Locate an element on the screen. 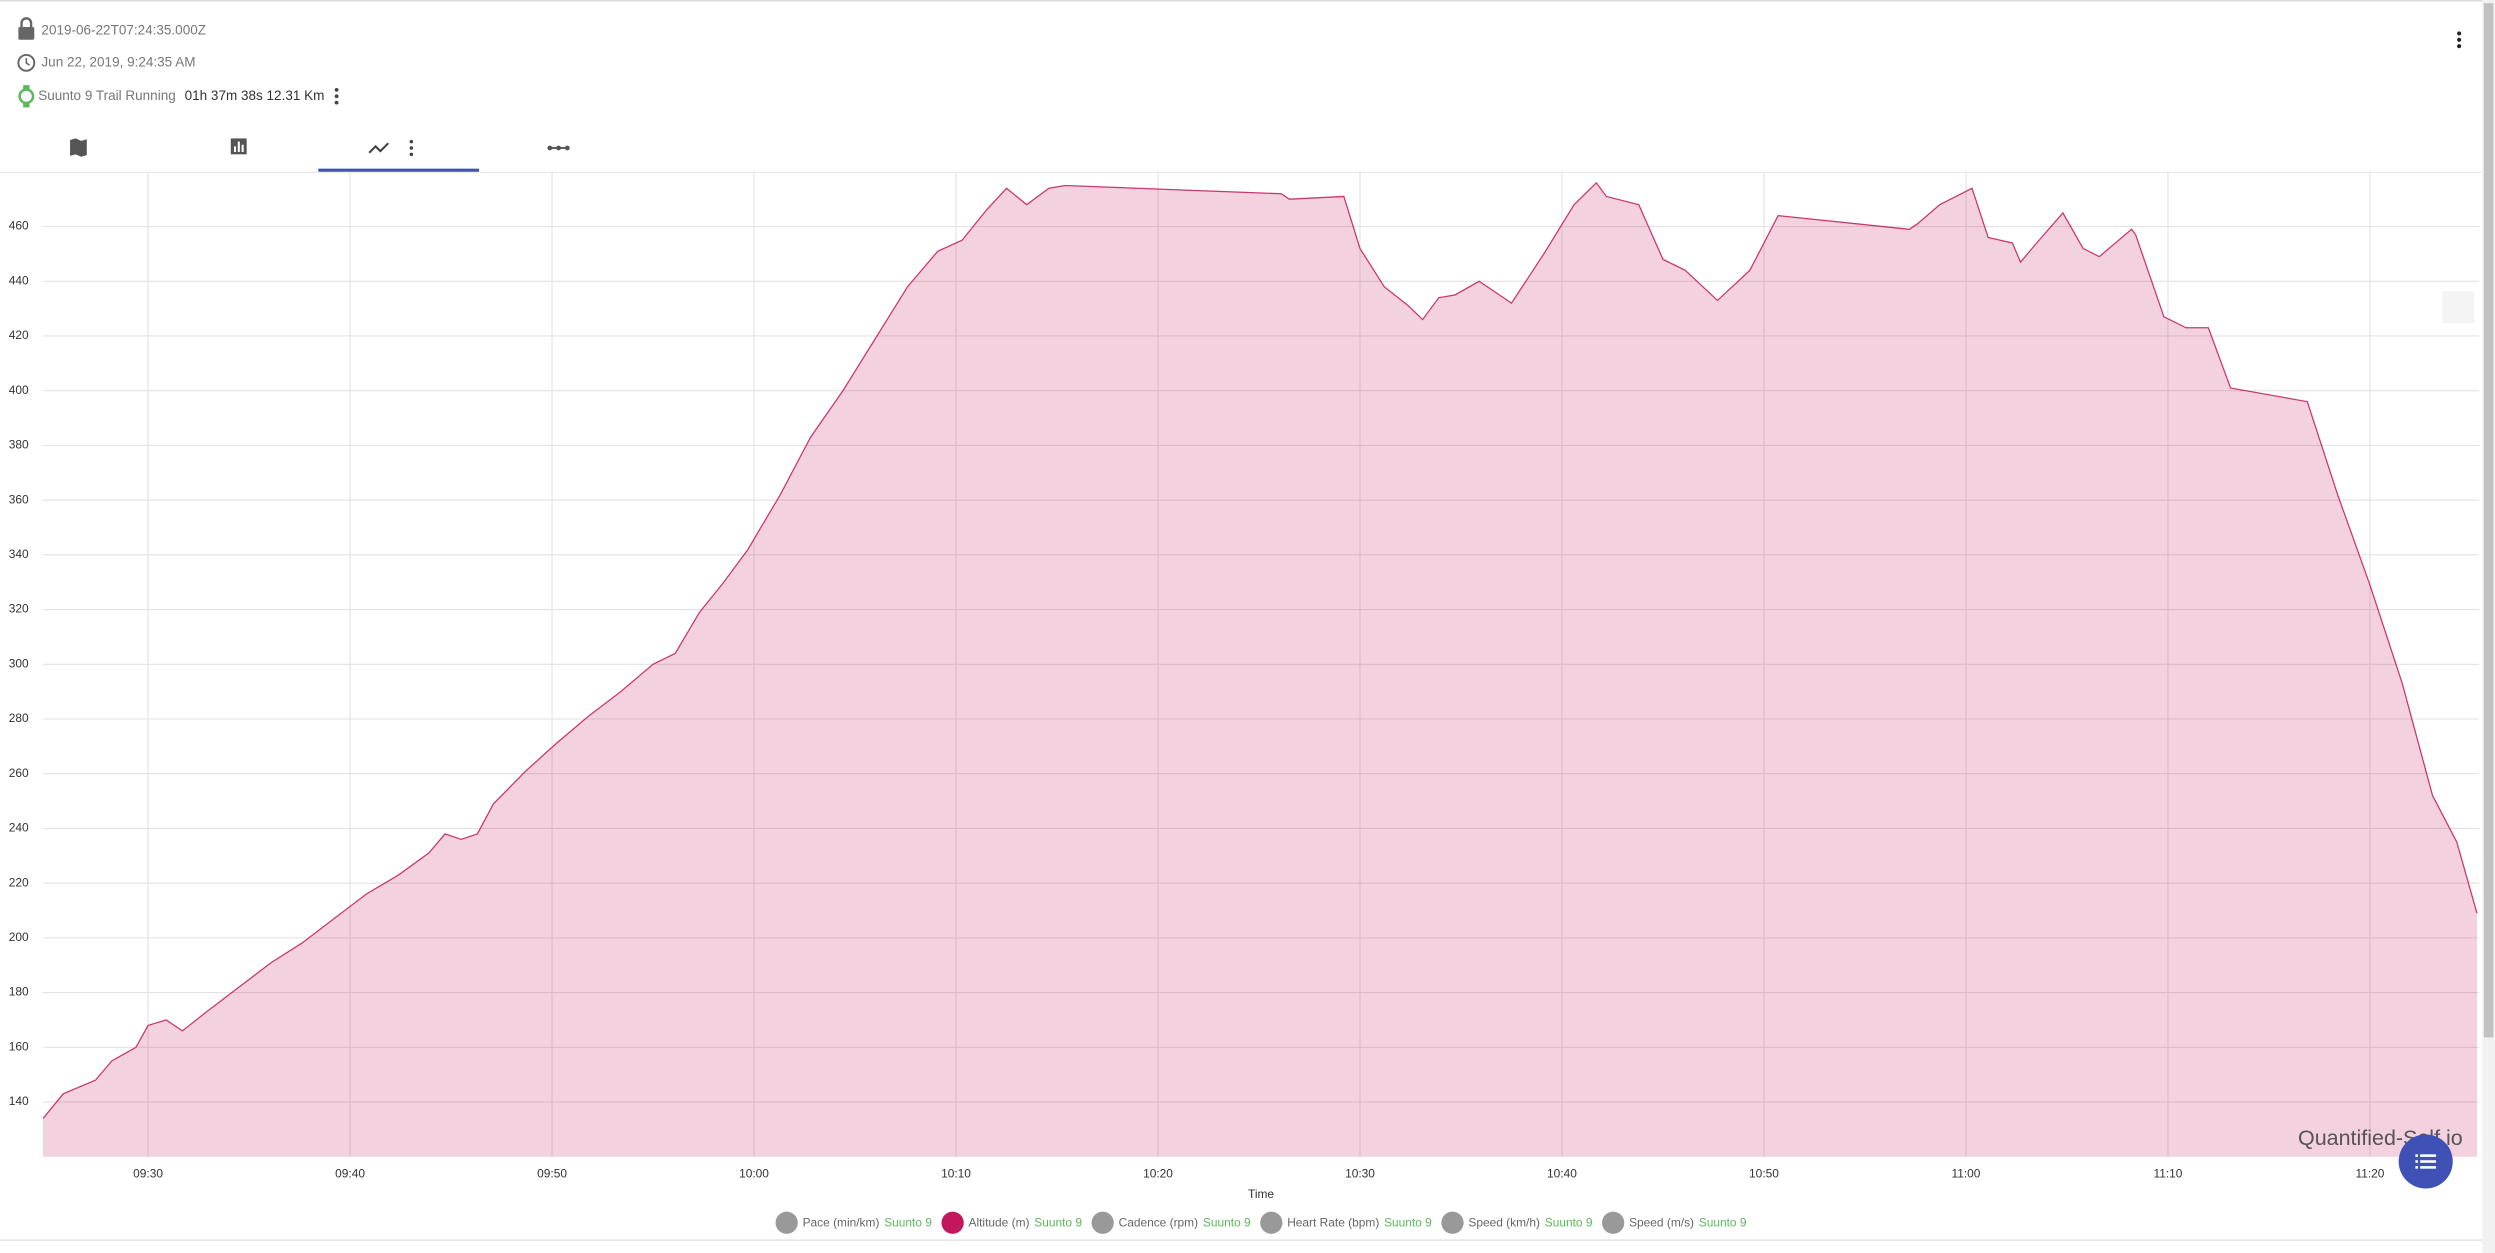  legend-item: Cadence (rpm) Suunto 9 is located at coordinates (1171, 1222).